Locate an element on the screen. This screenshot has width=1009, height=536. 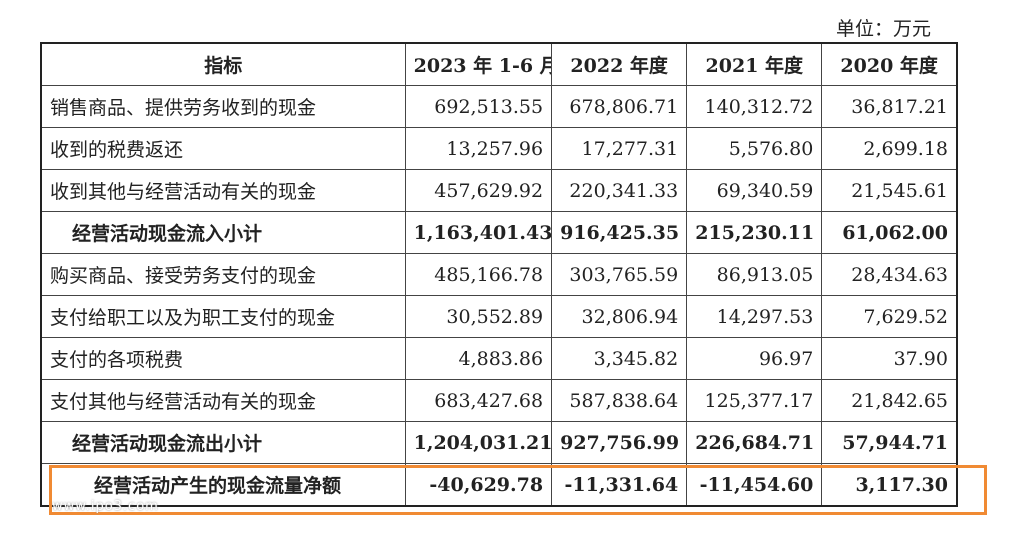
row-label: 销售商品、提供劳务收到的现金 is located at coordinates (223, 106).